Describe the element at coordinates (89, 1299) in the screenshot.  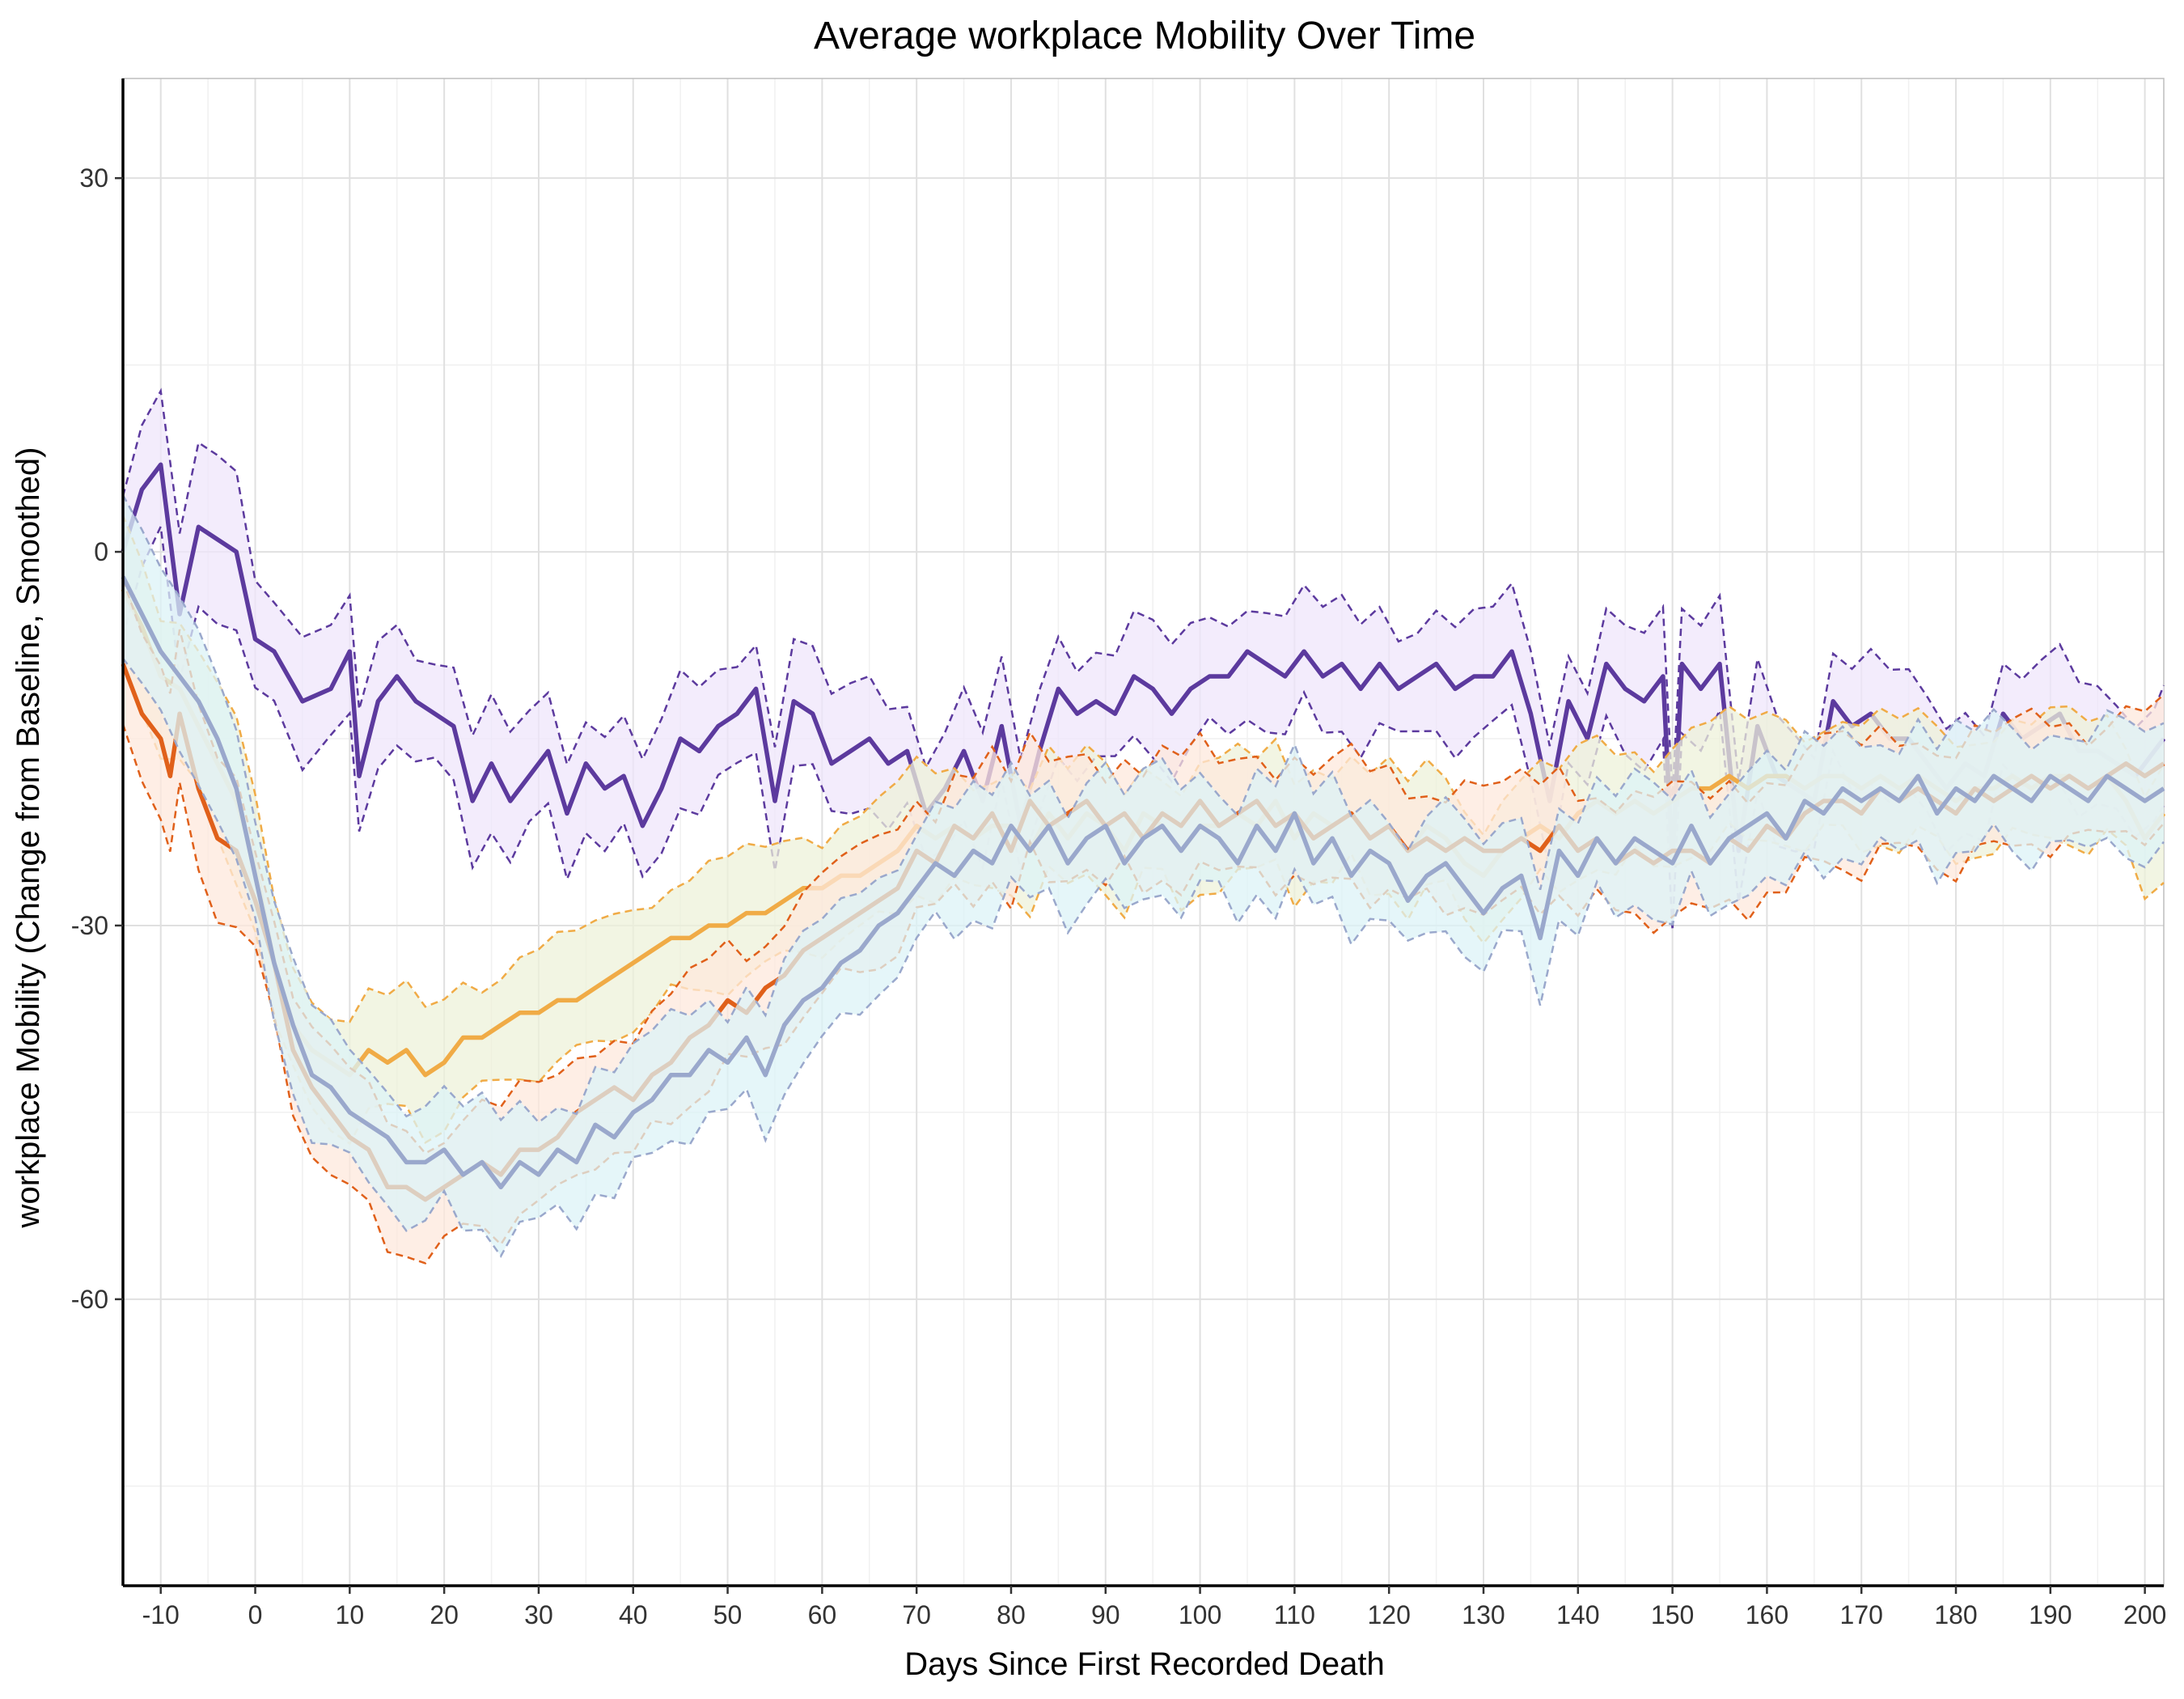
I see `y-tick-label: -60` at that location.